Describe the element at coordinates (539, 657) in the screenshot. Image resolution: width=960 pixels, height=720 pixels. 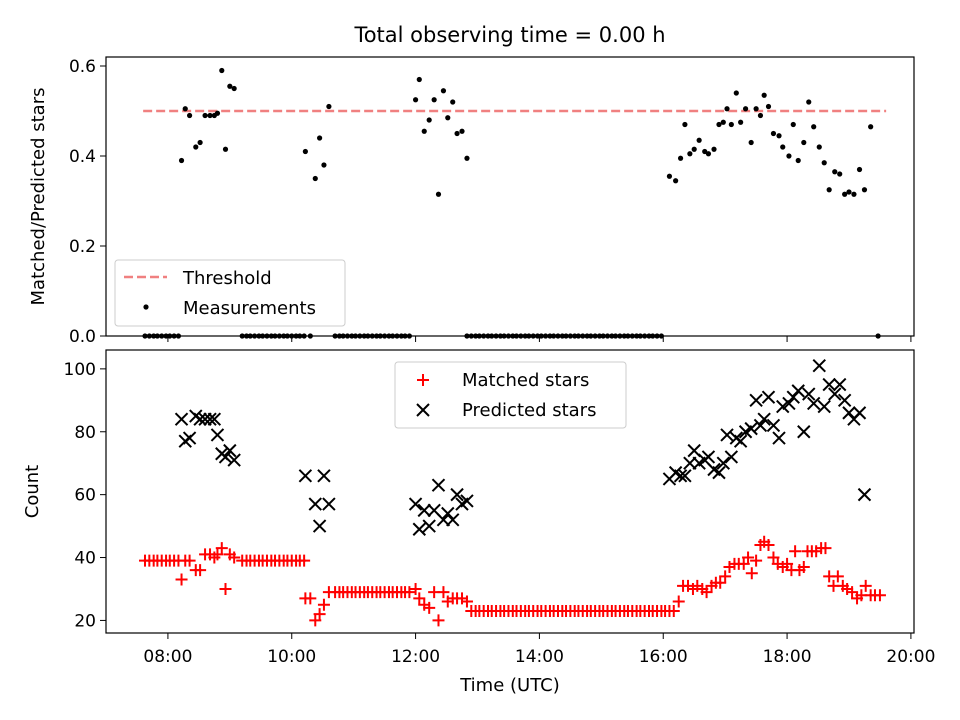
I see `bottom-x-tick-label: 14:00` at that location.